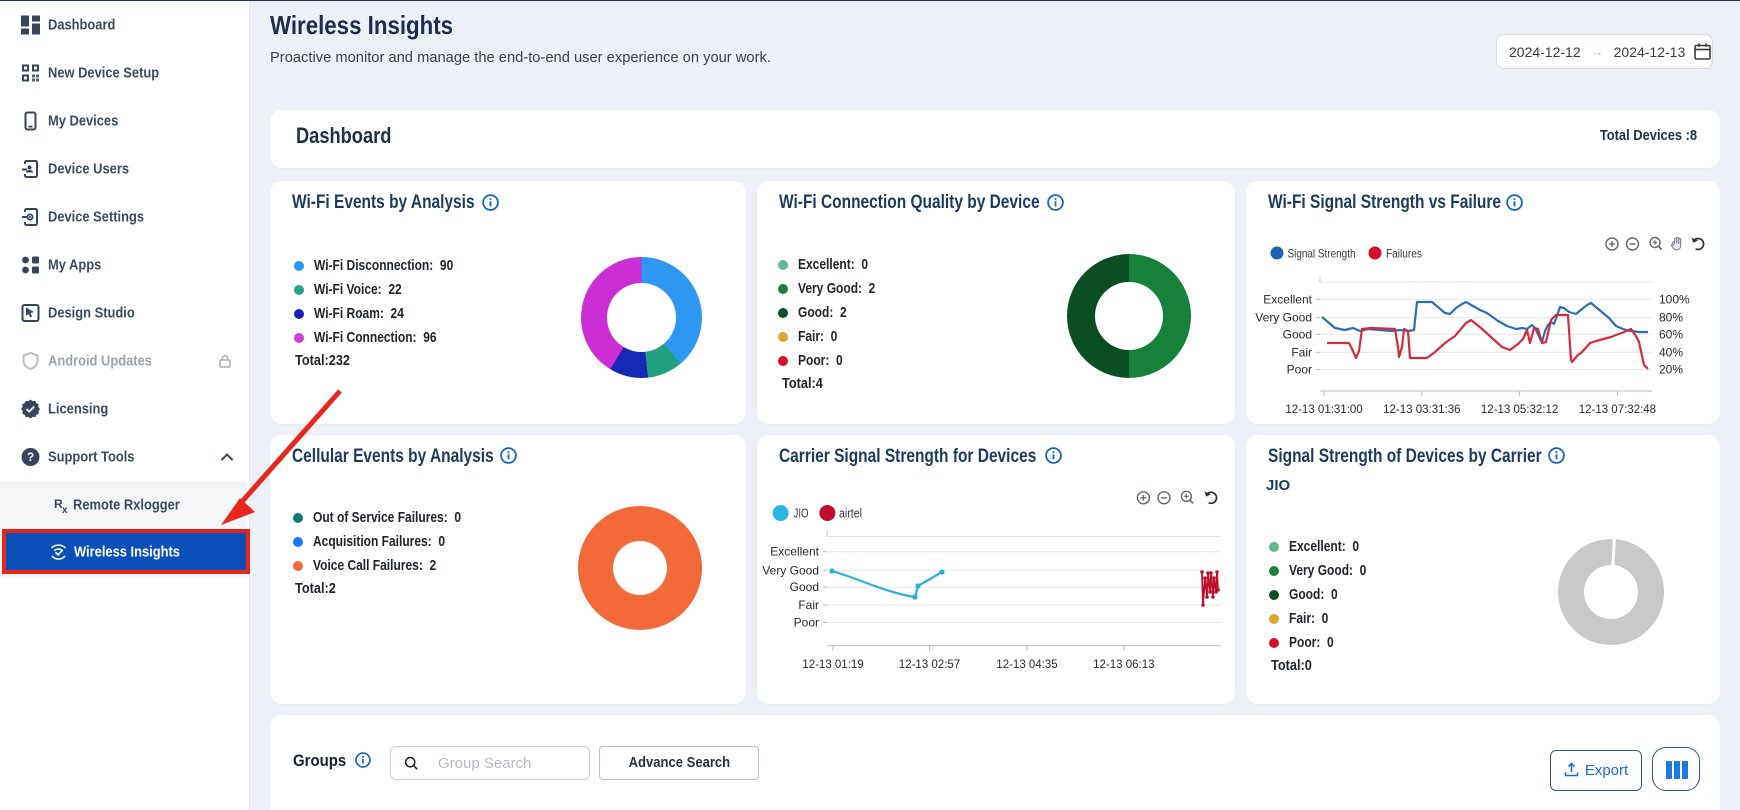  What do you see at coordinates (58, 504) in the screenshot?
I see `svg-text: R` at bounding box center [58, 504].